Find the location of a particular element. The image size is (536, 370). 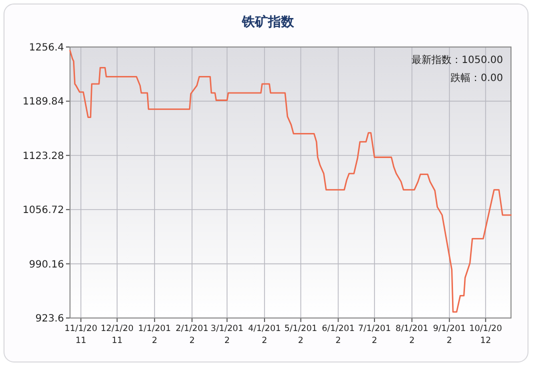

x-tick-label: 5/1/2012 is located at coordinates (301, 335).